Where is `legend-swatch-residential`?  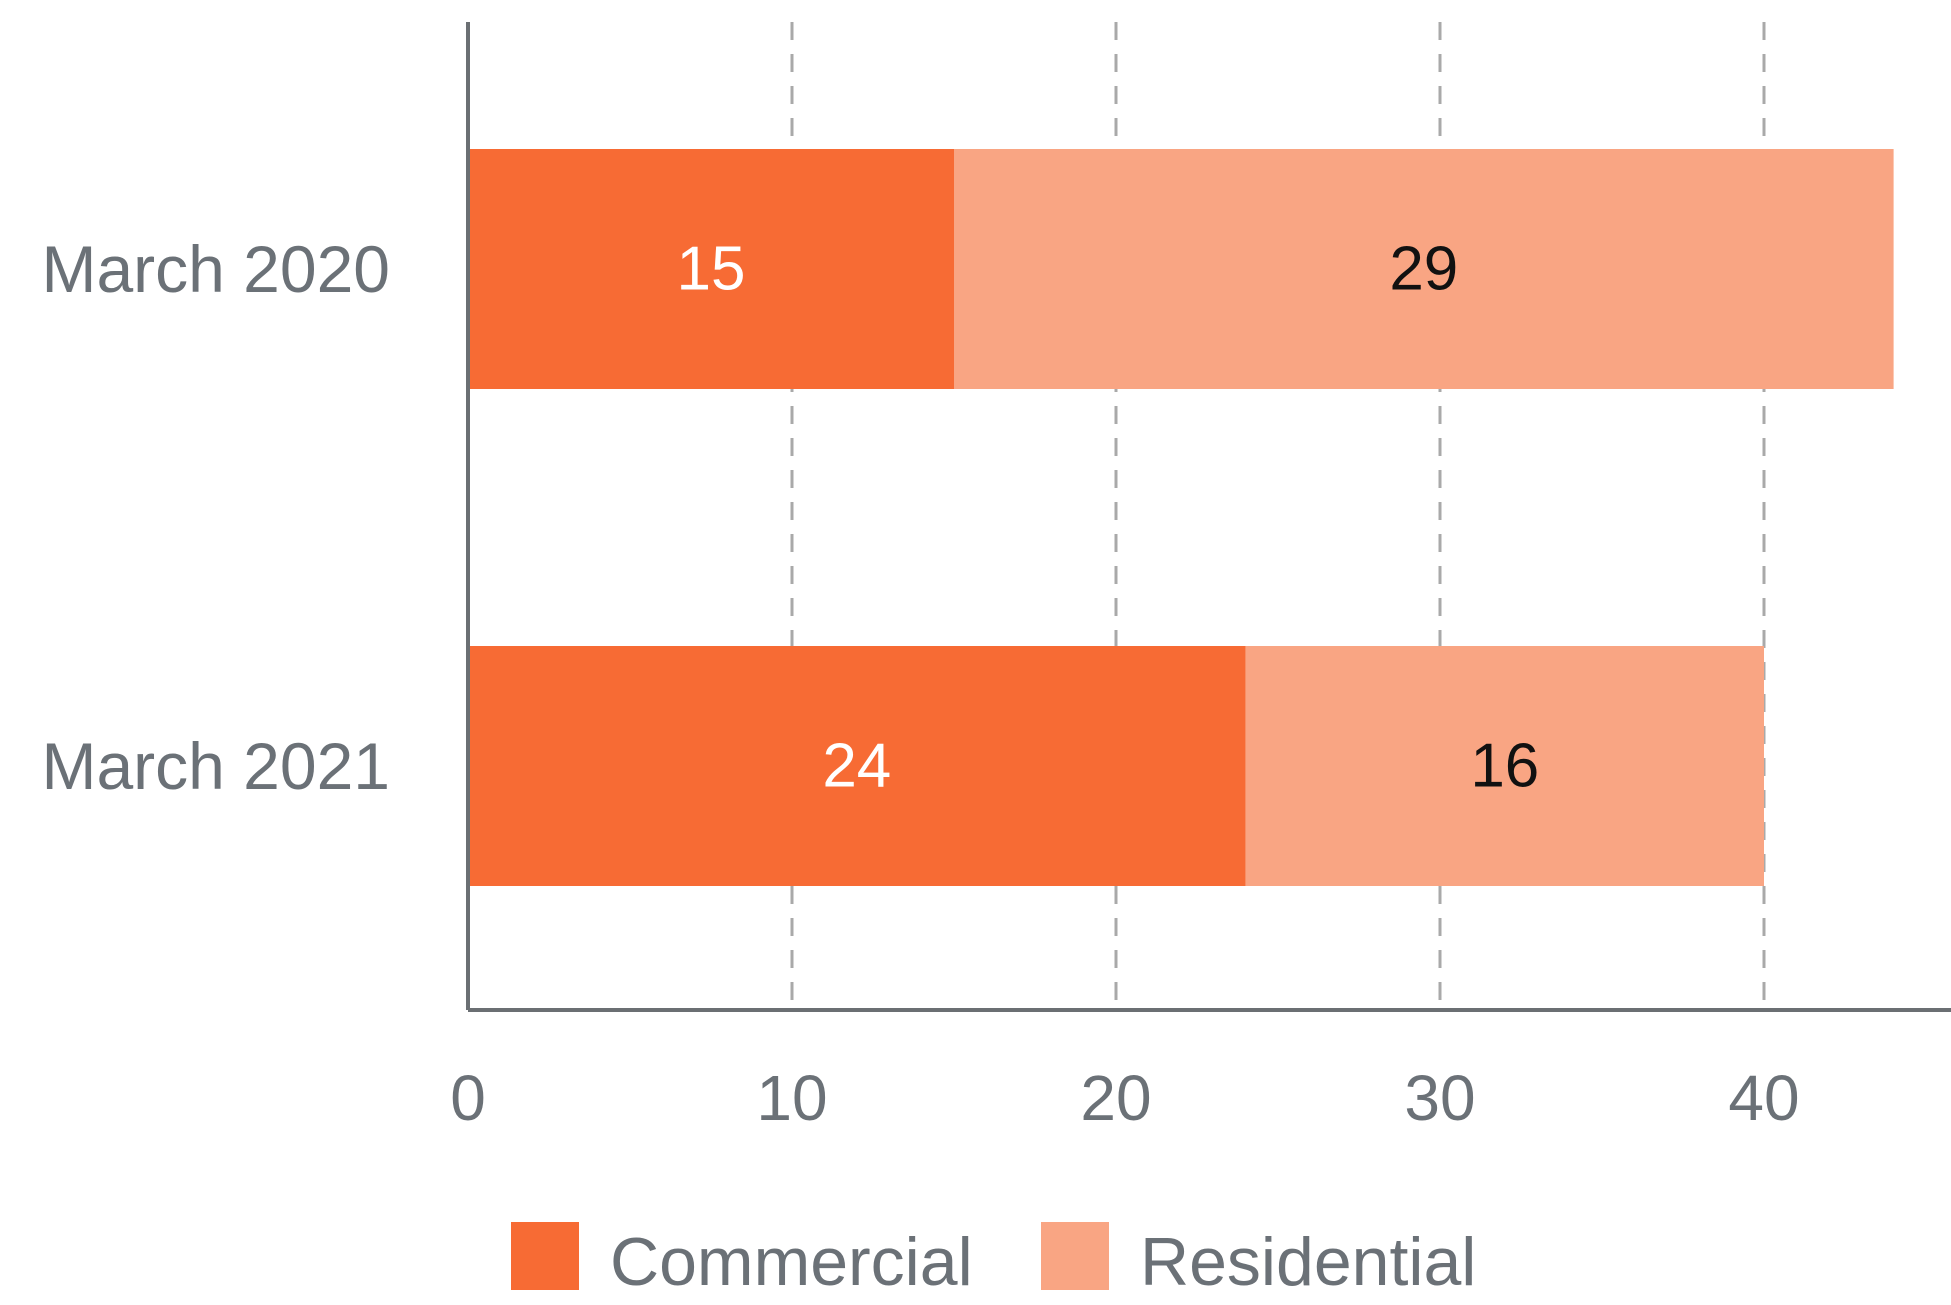 legend-swatch-residential is located at coordinates (1075, 1256).